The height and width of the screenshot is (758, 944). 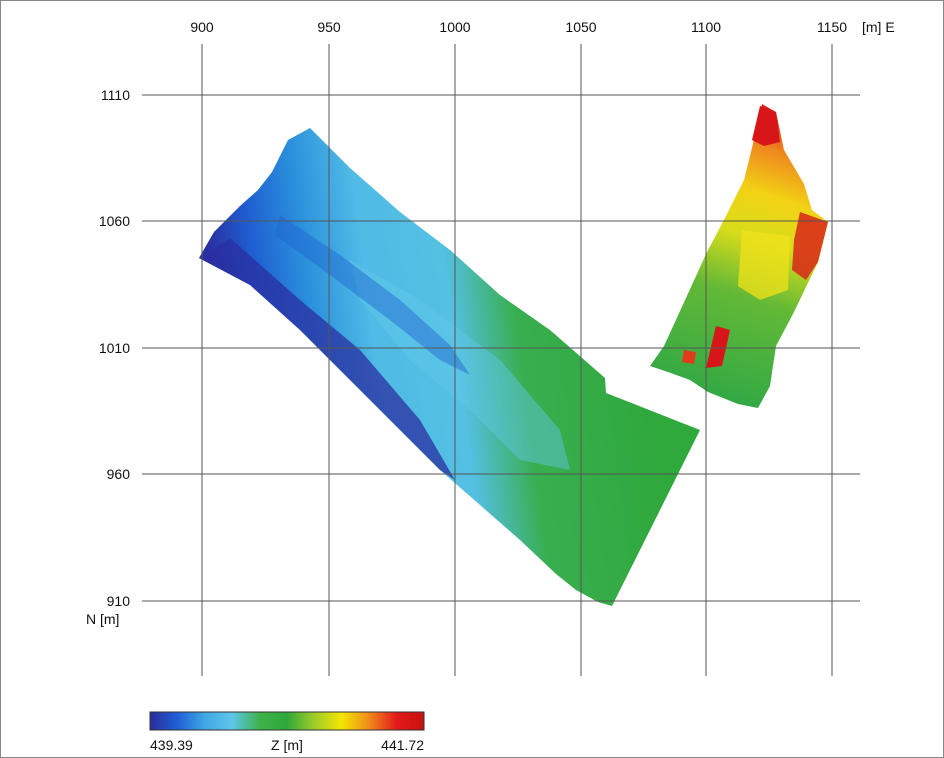 I want to click on survey-area-a-streak, so click(x=460, y=365).